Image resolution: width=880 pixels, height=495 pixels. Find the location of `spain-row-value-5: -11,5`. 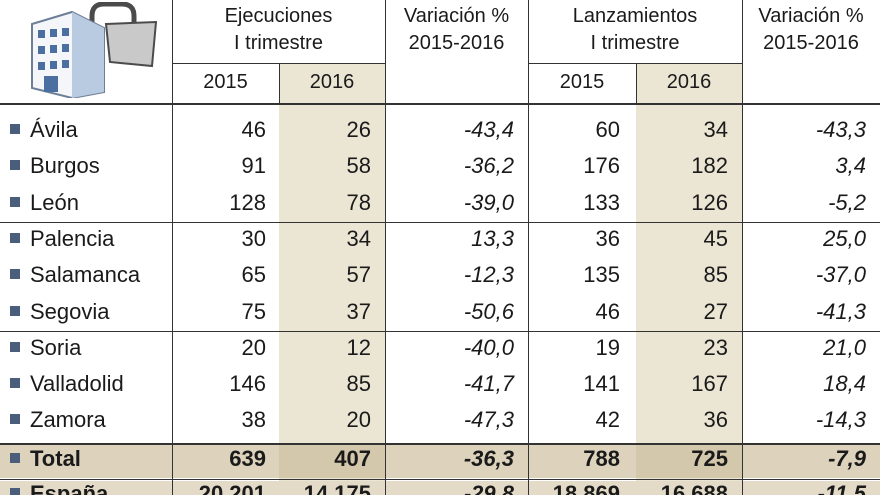

spain-row-value-5: -11,5 is located at coordinates (841, 488).